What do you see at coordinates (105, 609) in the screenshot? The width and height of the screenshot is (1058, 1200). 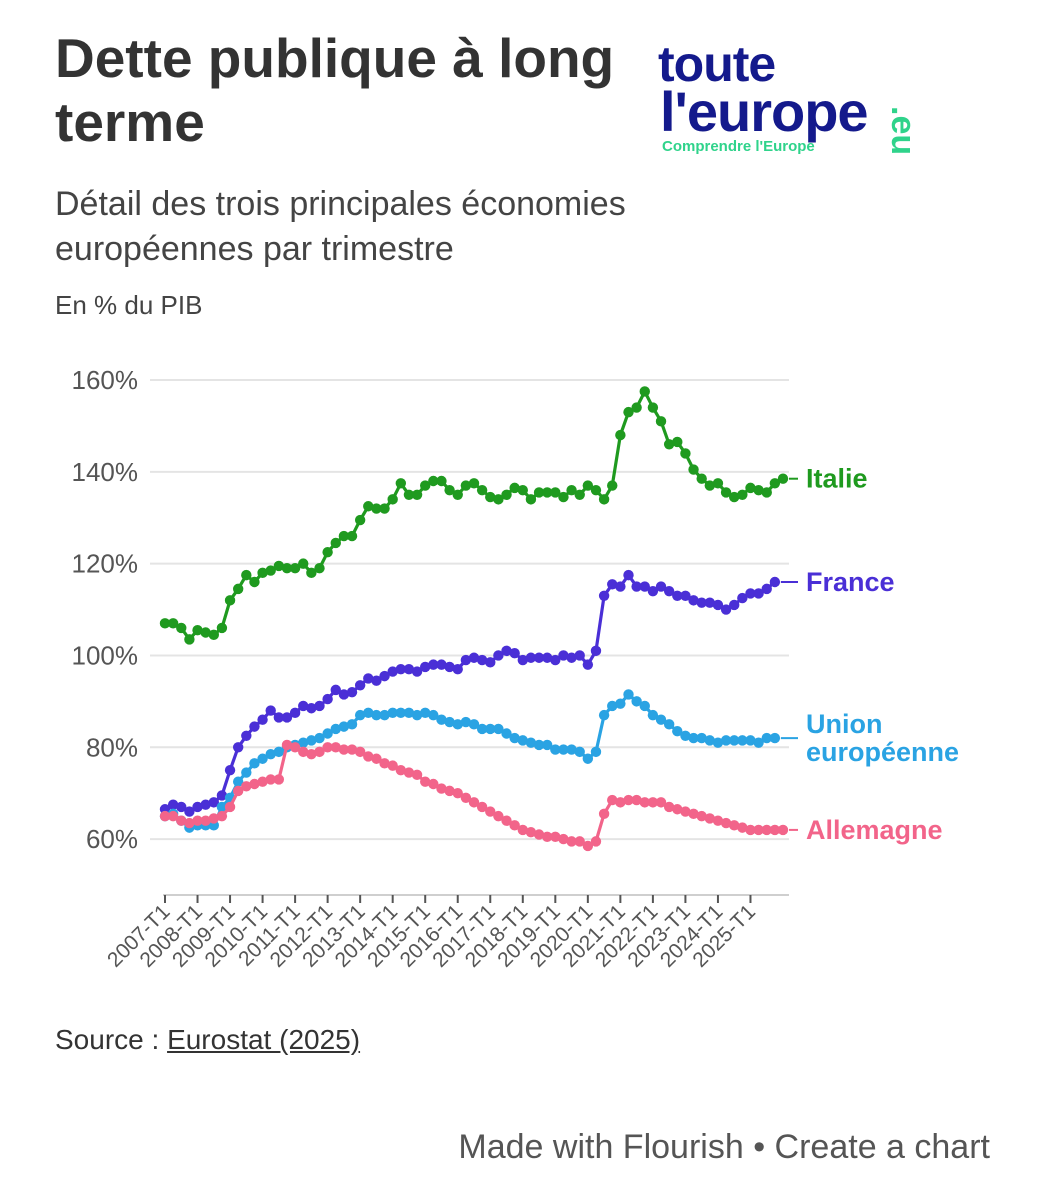 I see `y-axis-ticks: 60% 80% 100% 120% 140% 160%` at bounding box center [105, 609].